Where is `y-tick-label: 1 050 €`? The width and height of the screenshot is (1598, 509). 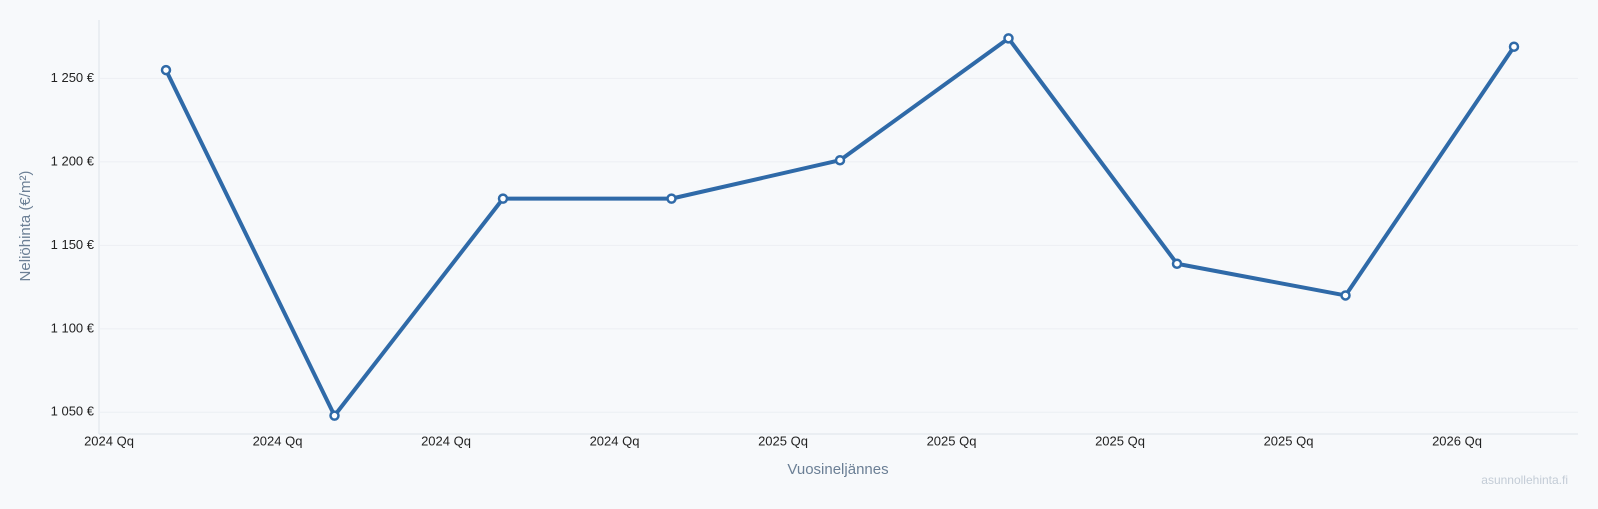
y-tick-label: 1 050 € is located at coordinates (73, 411).